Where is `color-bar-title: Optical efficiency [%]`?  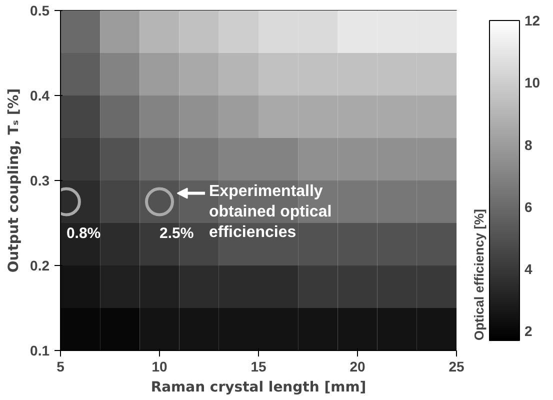
color-bar-title: Optical efficiency [%] is located at coordinates (479, 274).